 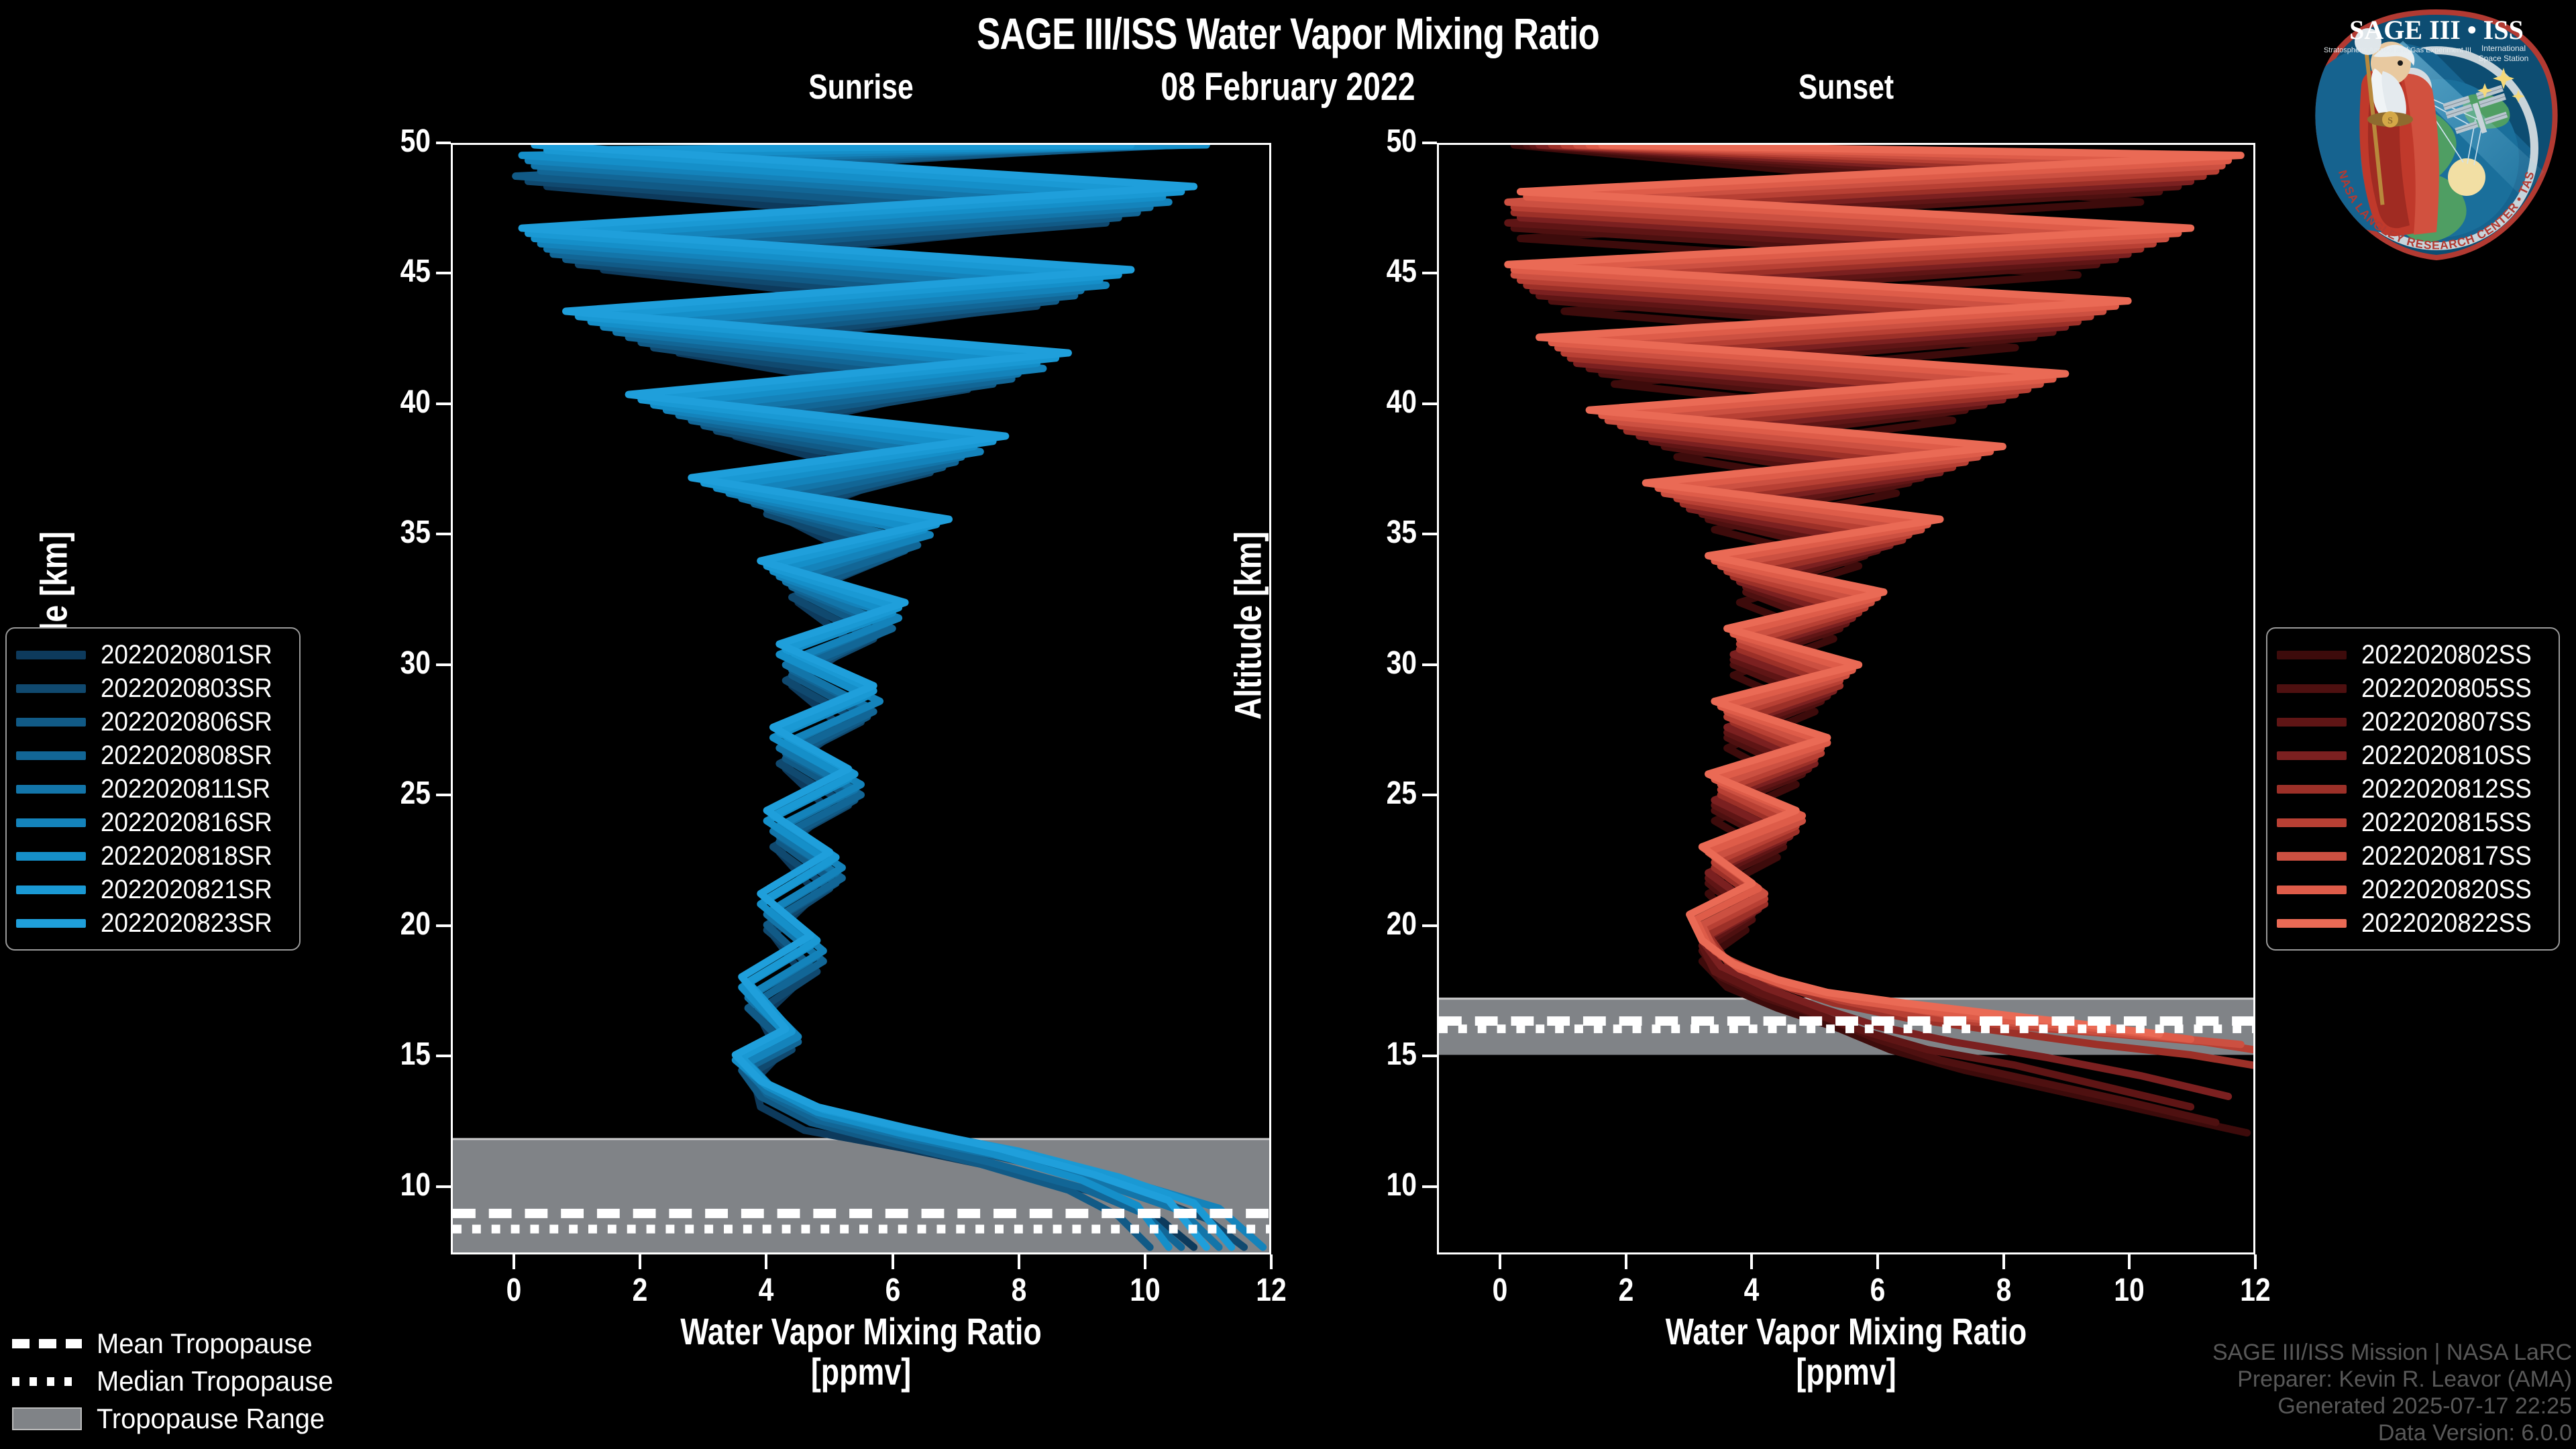 I want to click on legend-item-label: 2022020812SS, so click(x=2446, y=788).